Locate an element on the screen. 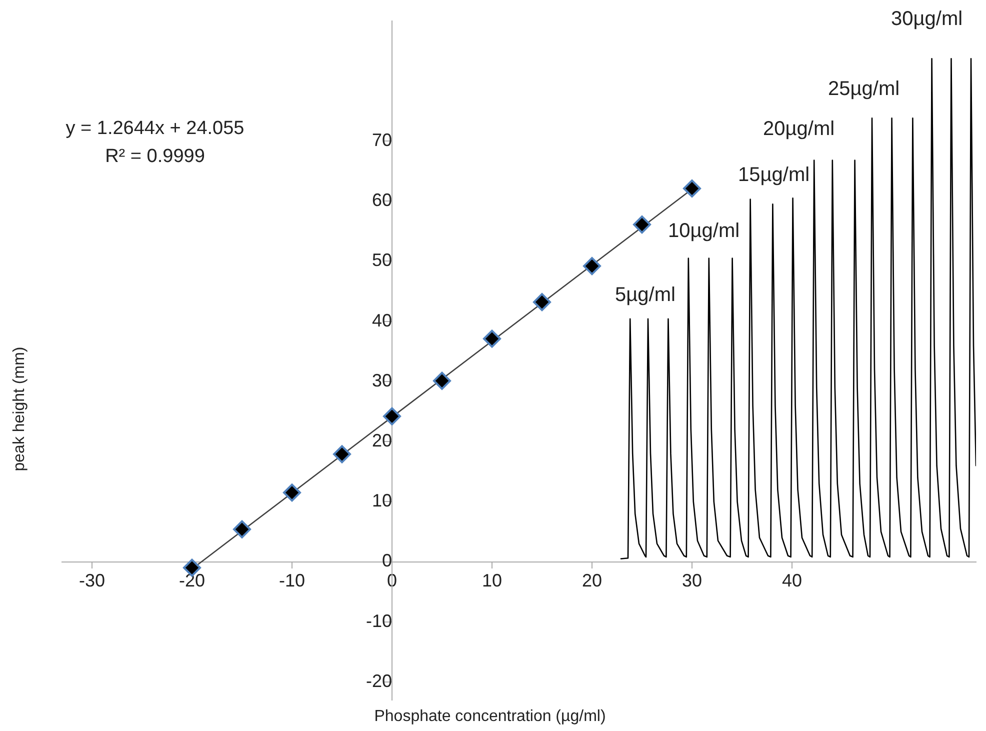  annotation: 5µg/ml is located at coordinates (645, 295).